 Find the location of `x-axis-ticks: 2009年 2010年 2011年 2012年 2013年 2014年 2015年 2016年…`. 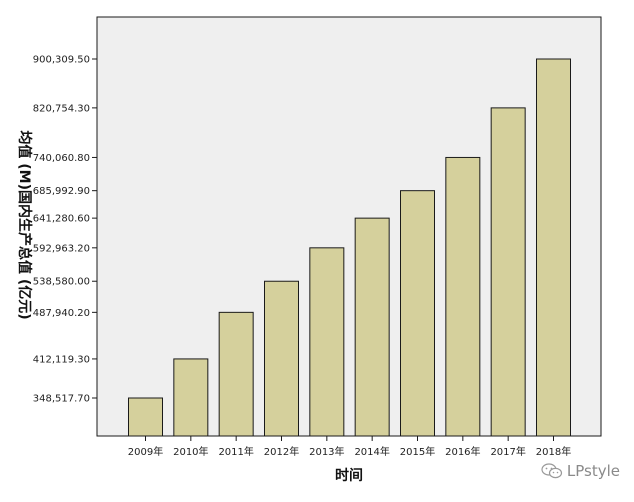

x-axis-ticks: 2009年 2010年 2011年 2012年 2013年 2014年 2015年 2016年… is located at coordinates (349, 447).